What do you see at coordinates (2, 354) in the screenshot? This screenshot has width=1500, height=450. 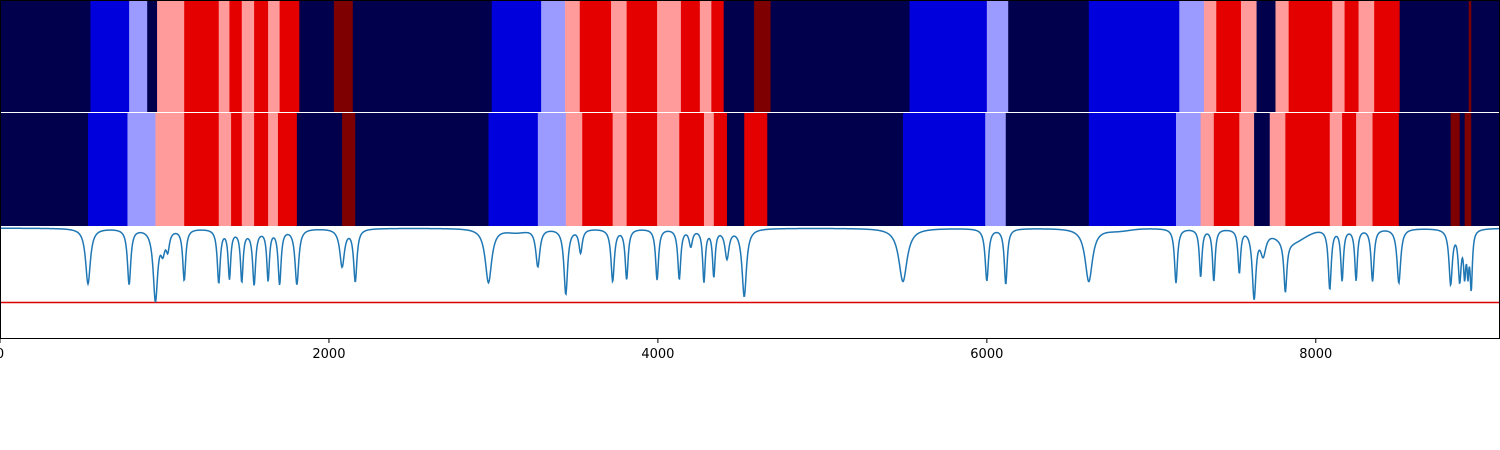 I see `x-tick-label-0: 0` at bounding box center [2, 354].